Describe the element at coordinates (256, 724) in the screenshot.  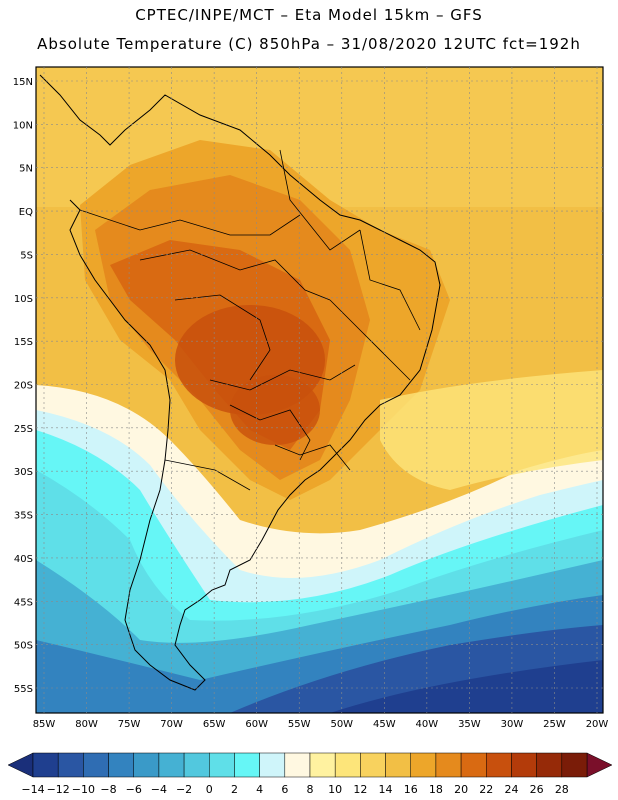
I see `lon-label: 60W` at that location.